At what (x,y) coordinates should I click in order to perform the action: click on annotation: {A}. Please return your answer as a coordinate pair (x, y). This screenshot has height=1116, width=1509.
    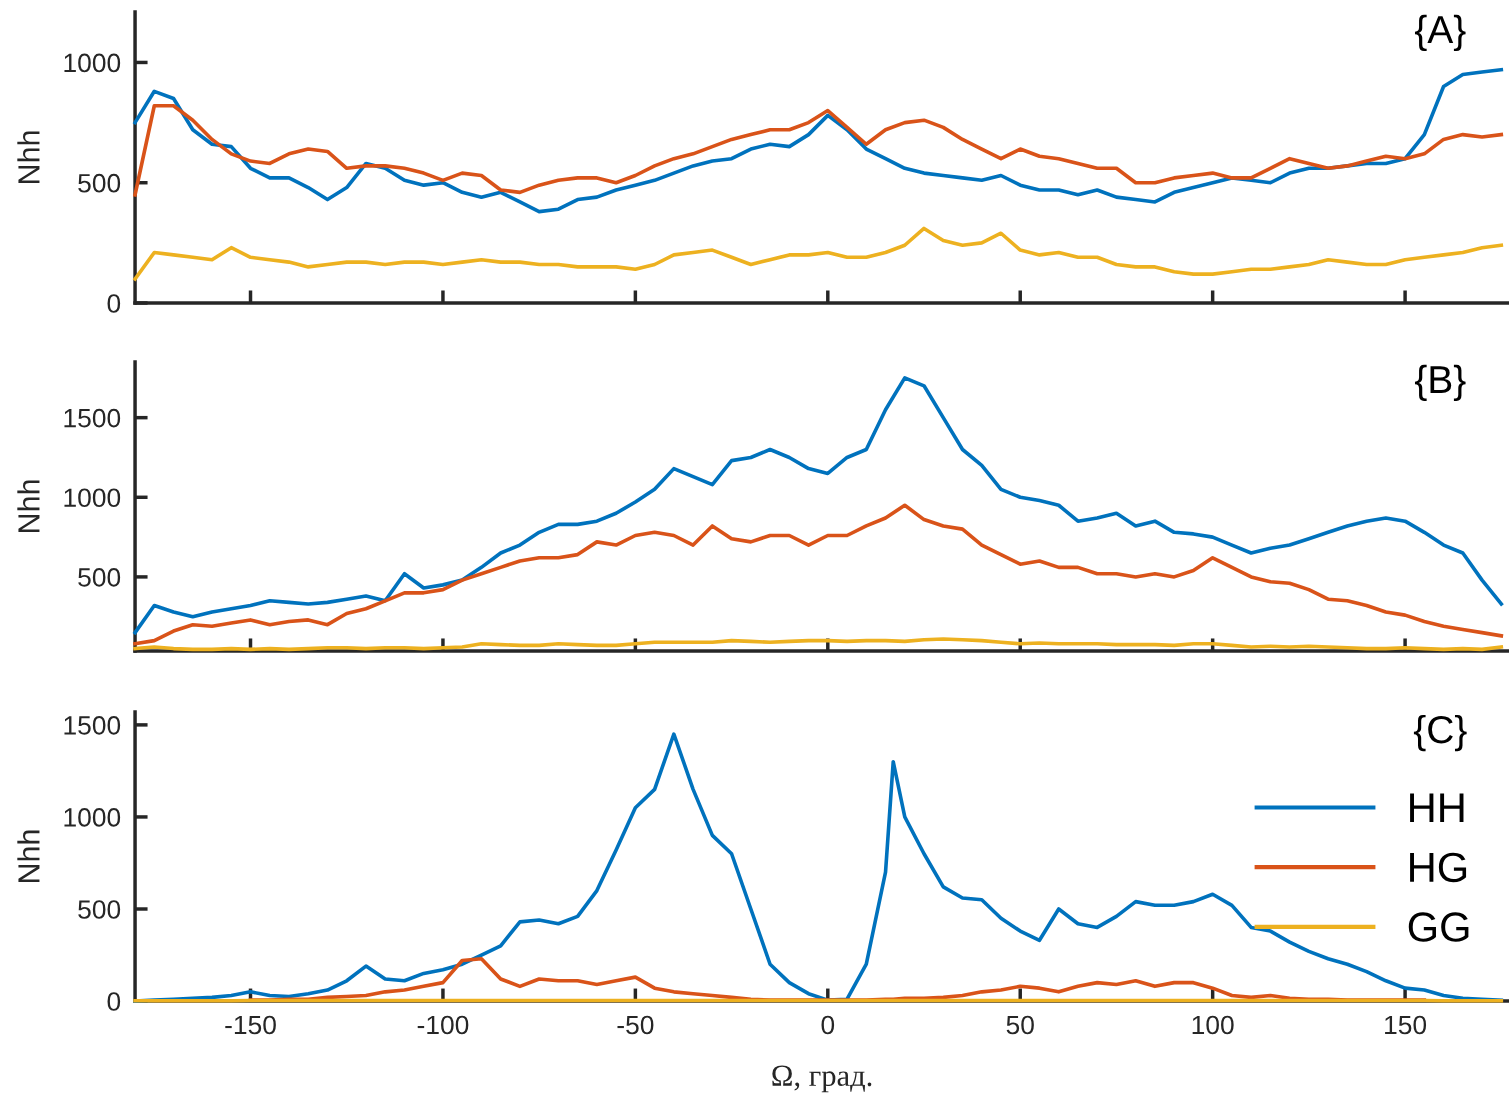
    Looking at the image, I should click on (1440, 33).